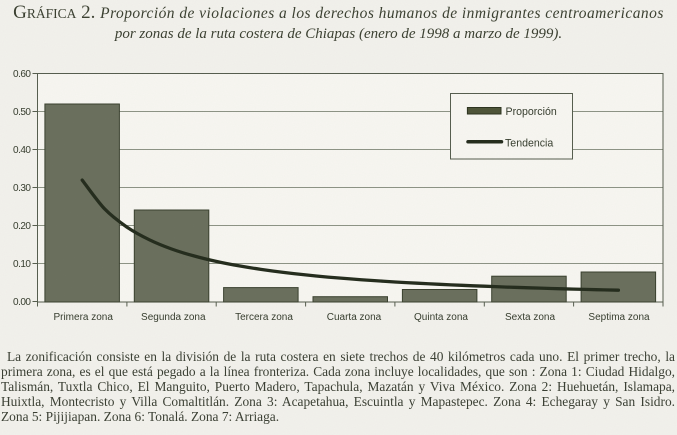  Describe the element at coordinates (22, 302) in the screenshot. I see `svg-text: 0.00` at that location.